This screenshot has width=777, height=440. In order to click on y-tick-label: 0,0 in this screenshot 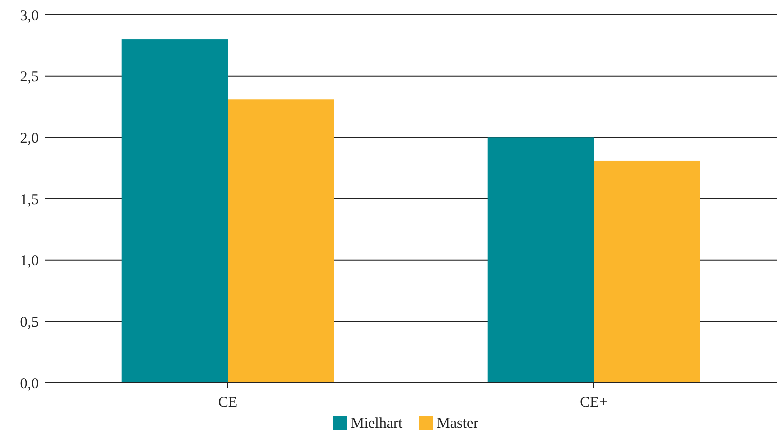, I will do `click(29, 384)`.